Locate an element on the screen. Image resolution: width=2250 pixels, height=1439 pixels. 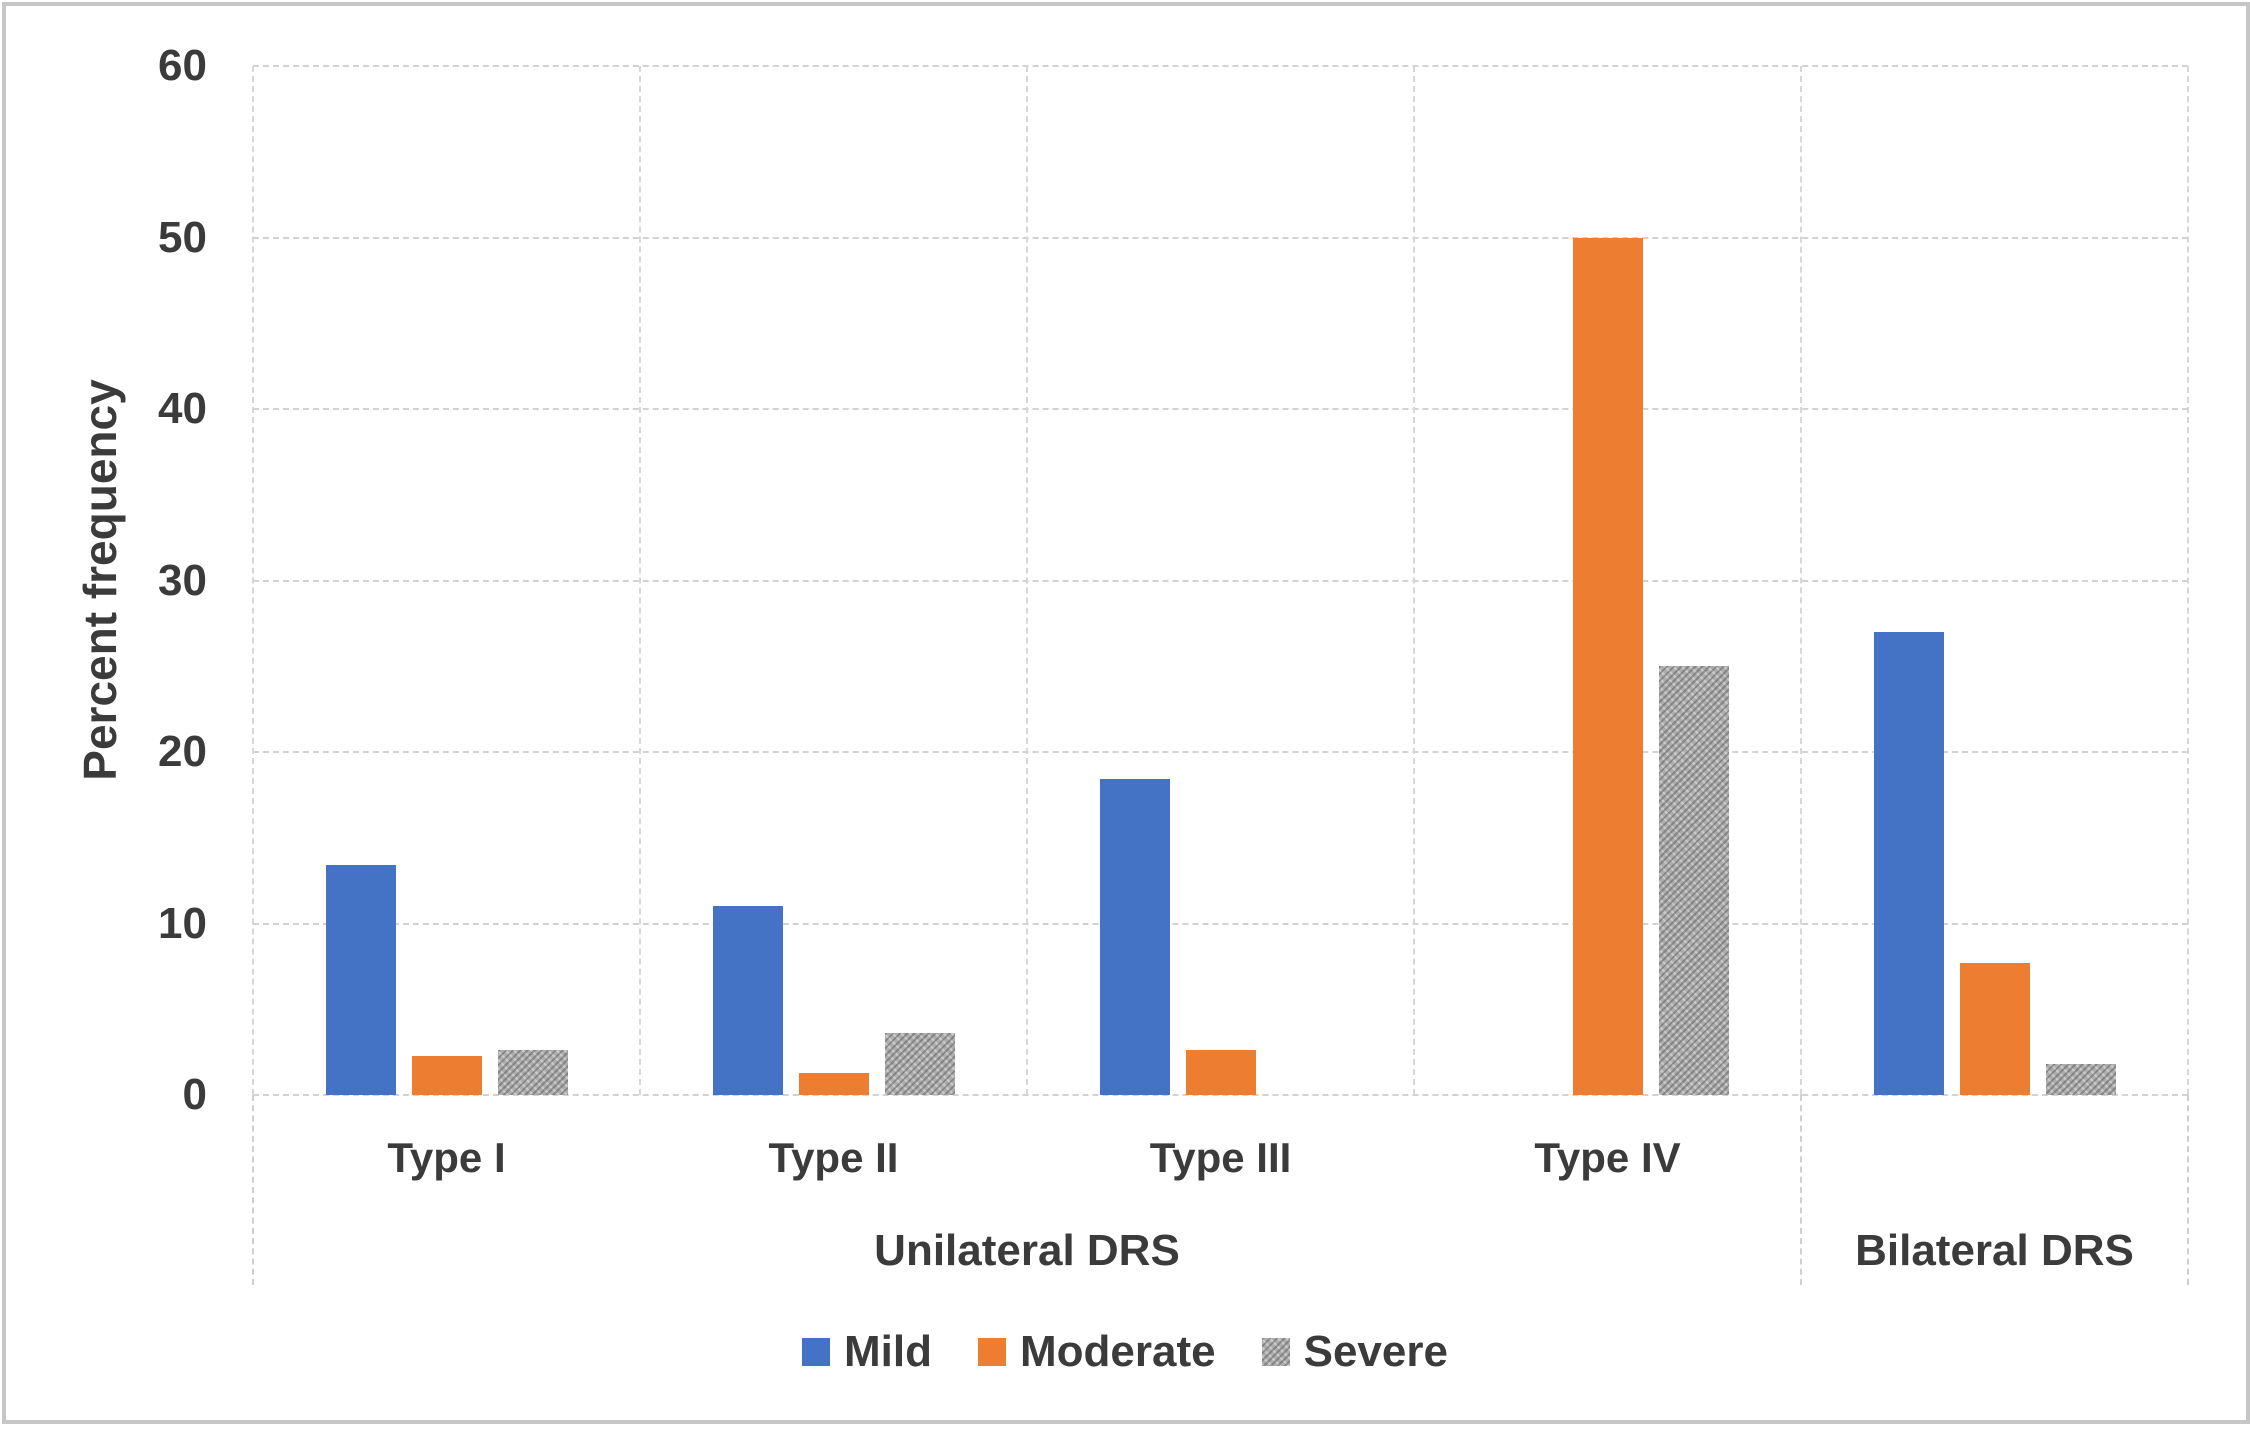
y-tick-label: 30 is located at coordinates (182, 580).